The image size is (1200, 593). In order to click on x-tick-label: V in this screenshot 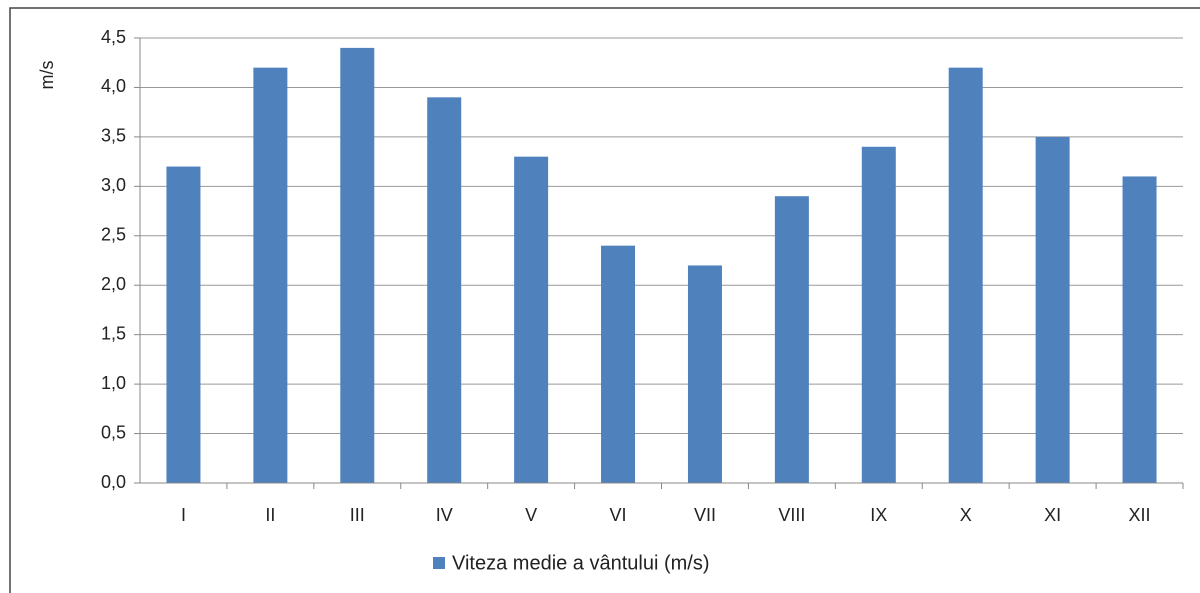, I will do `click(531, 515)`.